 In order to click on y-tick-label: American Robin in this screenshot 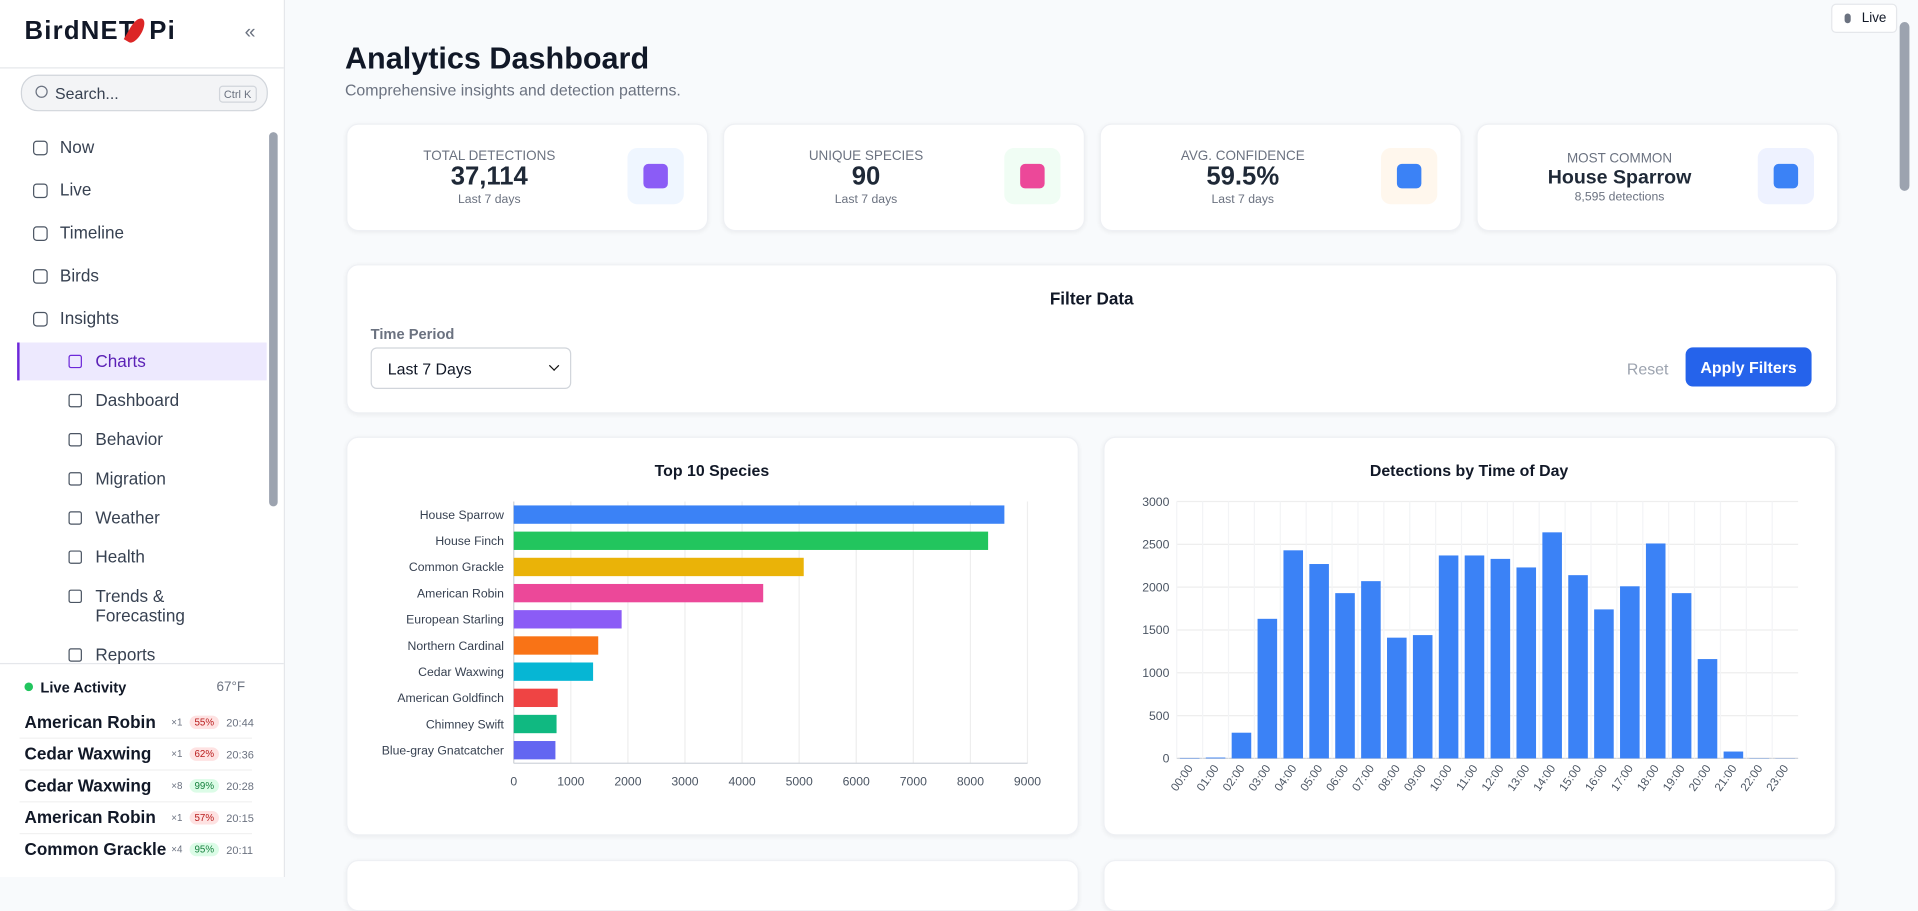, I will do `click(460, 593)`.